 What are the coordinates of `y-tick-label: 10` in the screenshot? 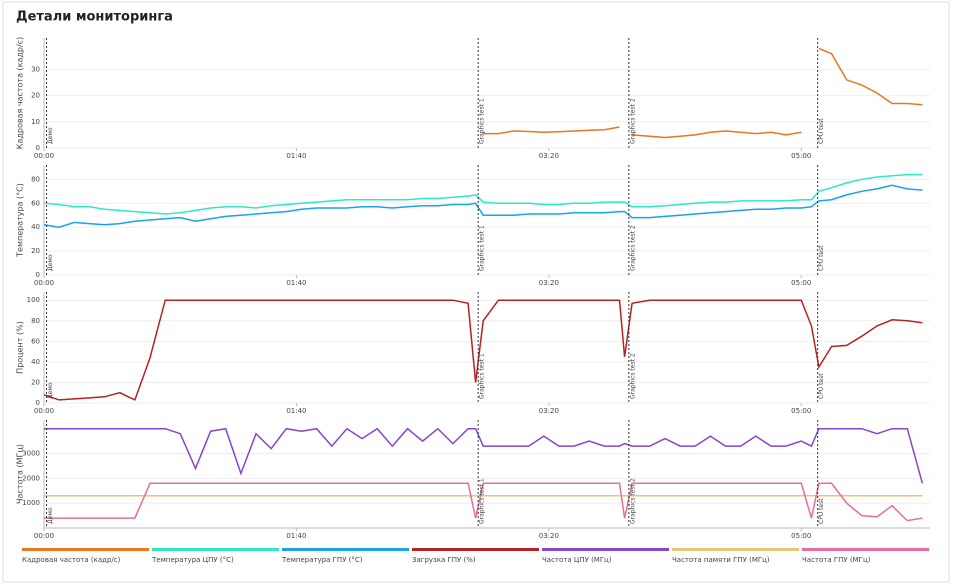 It's located at (35, 122).